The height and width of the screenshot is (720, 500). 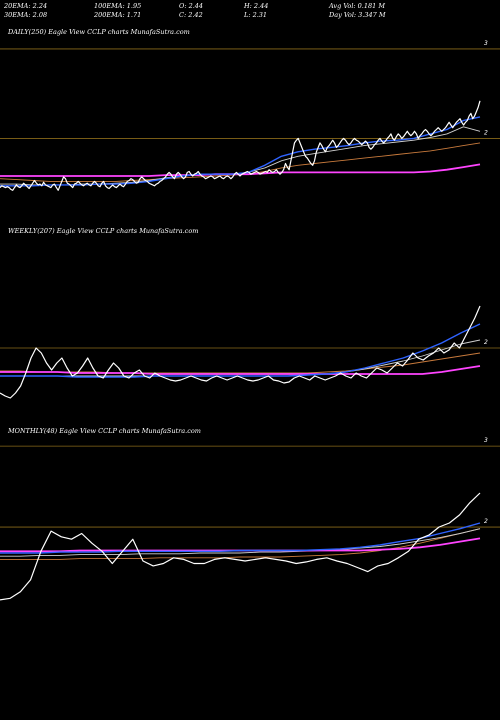 I want to click on weekly-ema100-line, so click(x=240, y=363).